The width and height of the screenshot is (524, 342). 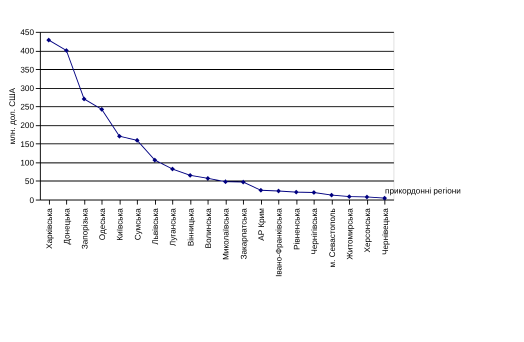 What do you see at coordinates (31, 200) in the screenshot?
I see `y-tick-label: 0` at bounding box center [31, 200].